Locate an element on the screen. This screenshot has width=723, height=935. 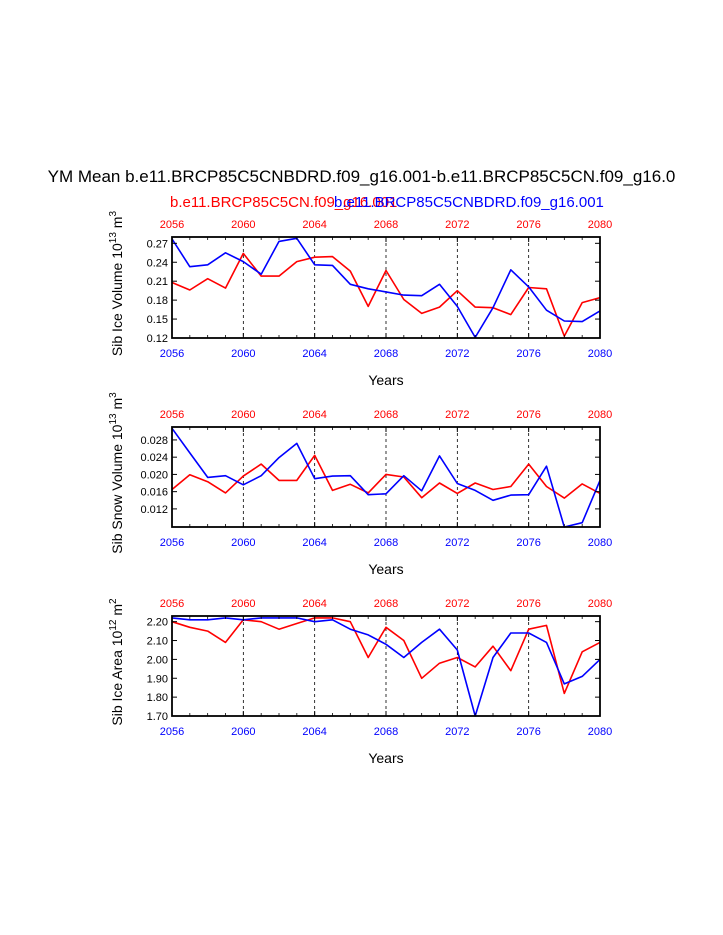
panel1-yaxis-title: Sib Ice Volume 1013 m3 is located at coordinates (116, 284).